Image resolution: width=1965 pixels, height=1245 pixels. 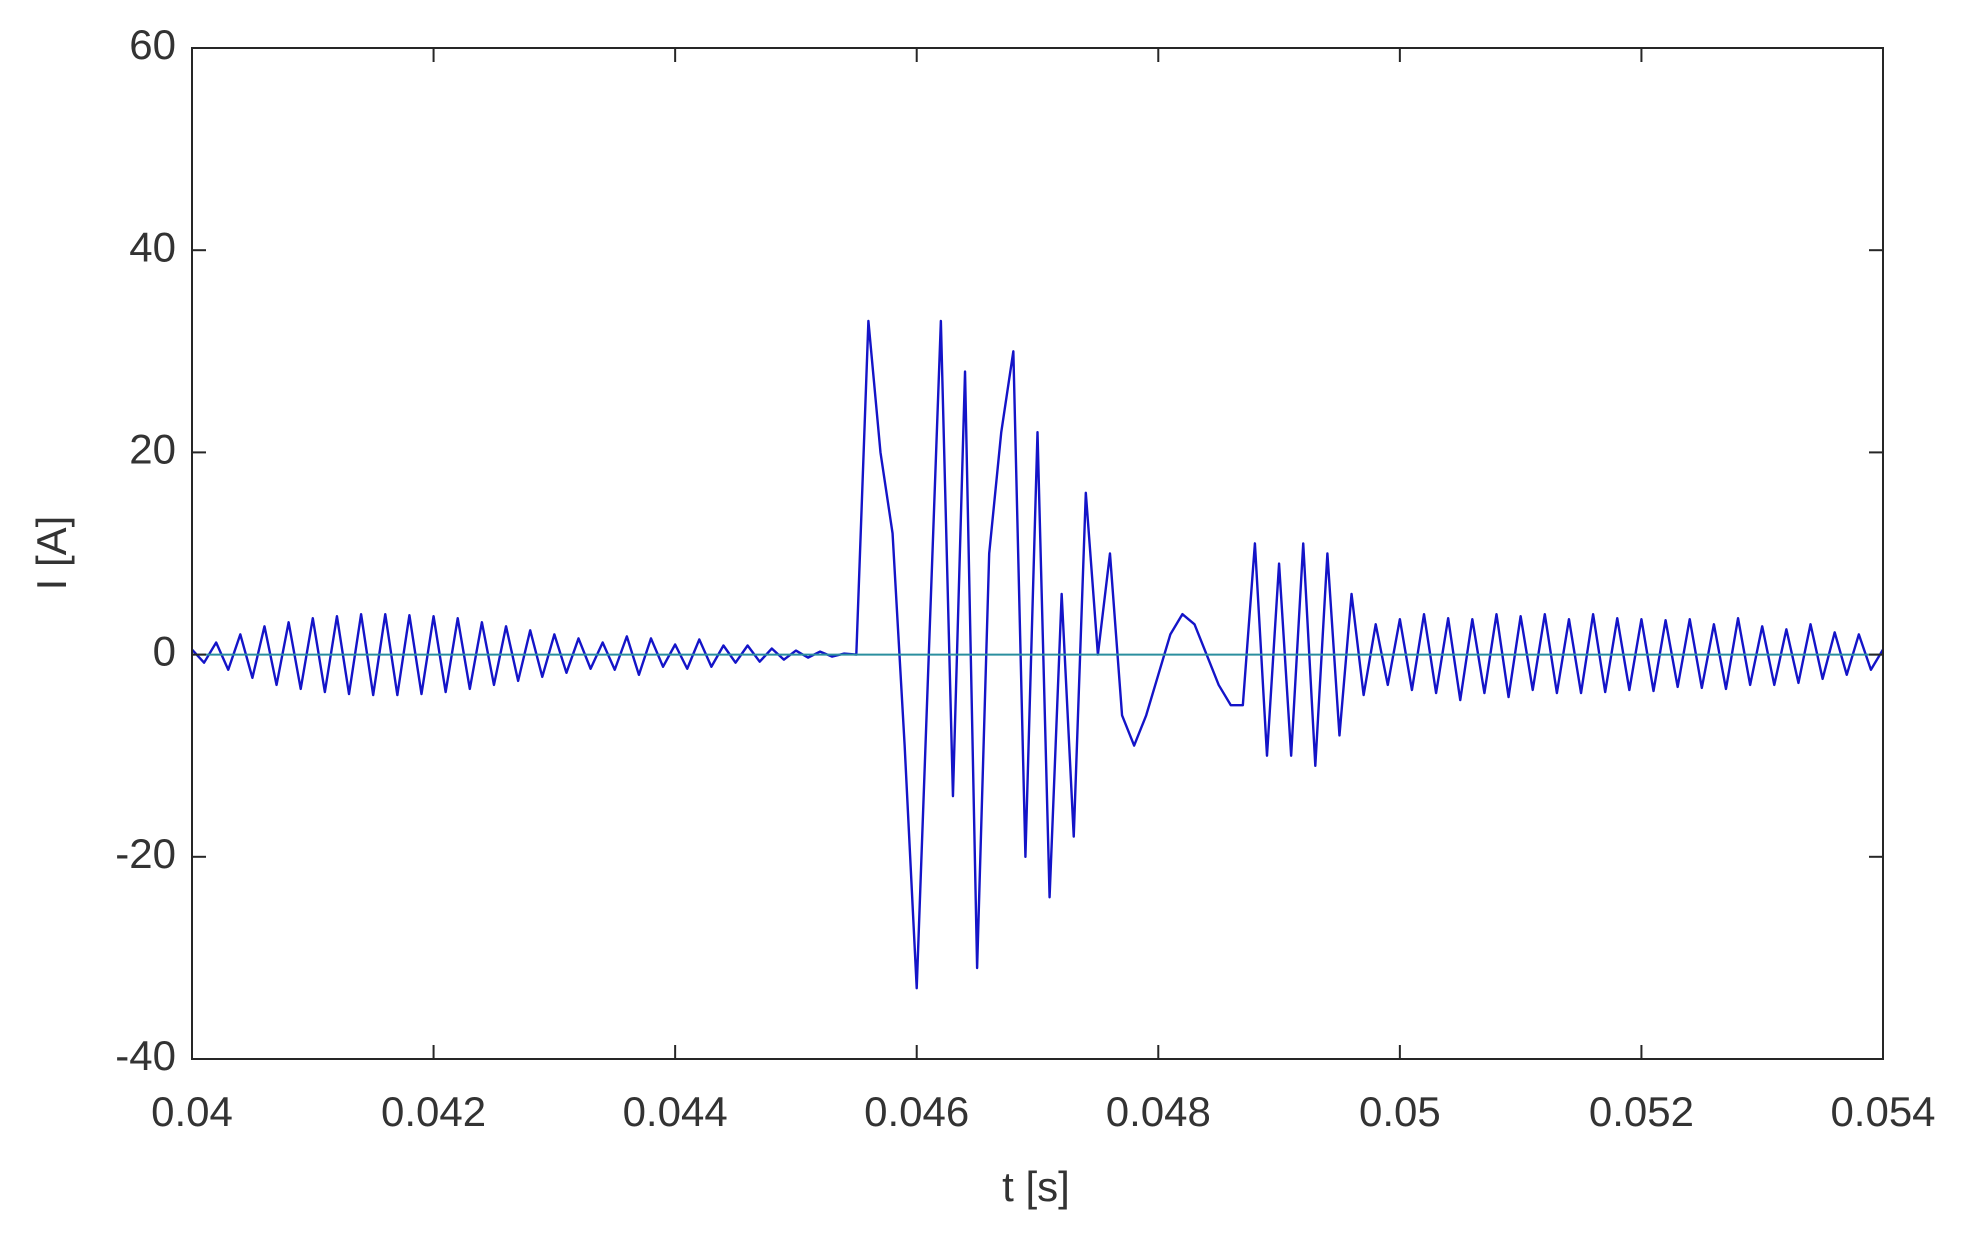 I want to click on x-tick-label: 0.05, so click(x=1400, y=1111).